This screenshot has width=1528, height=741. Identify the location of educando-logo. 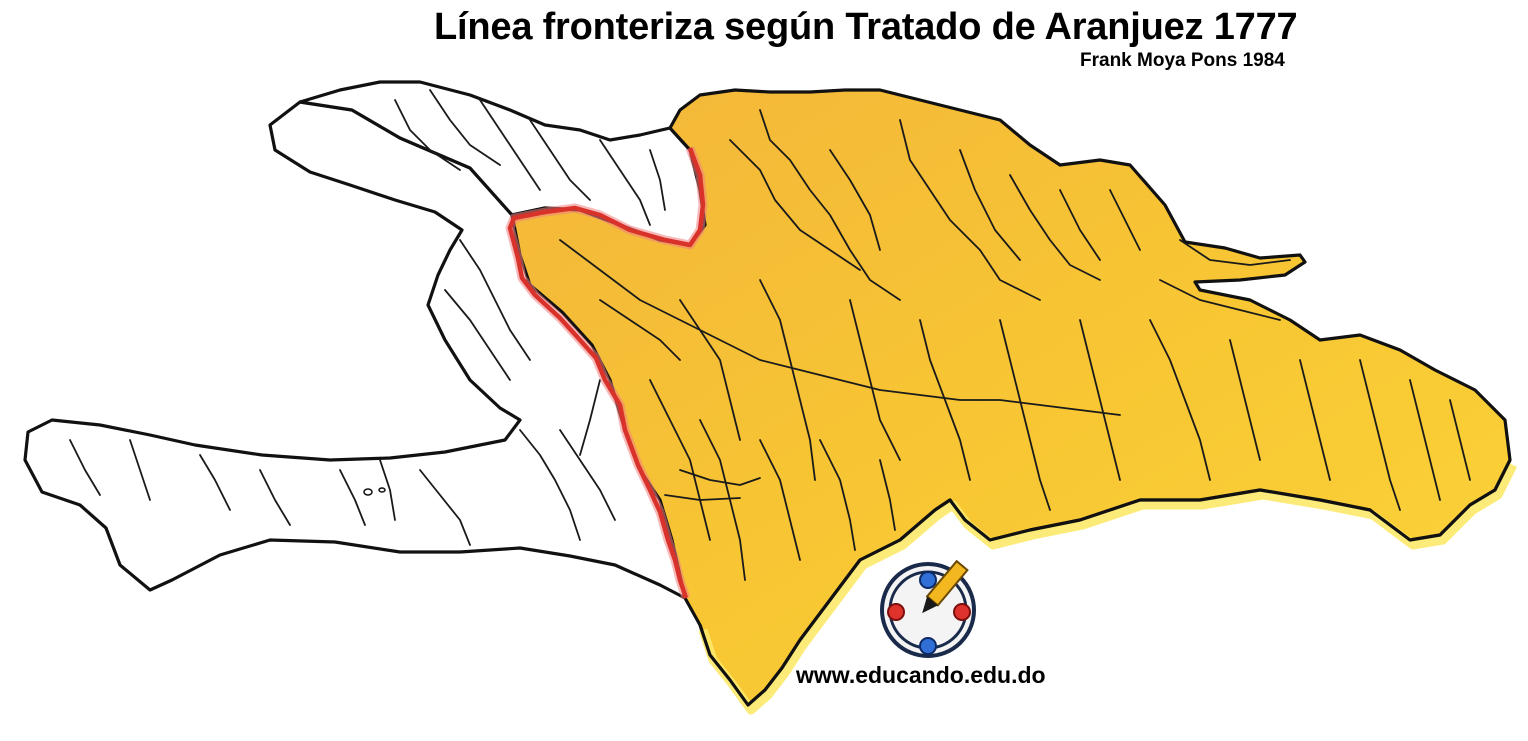
(928, 608).